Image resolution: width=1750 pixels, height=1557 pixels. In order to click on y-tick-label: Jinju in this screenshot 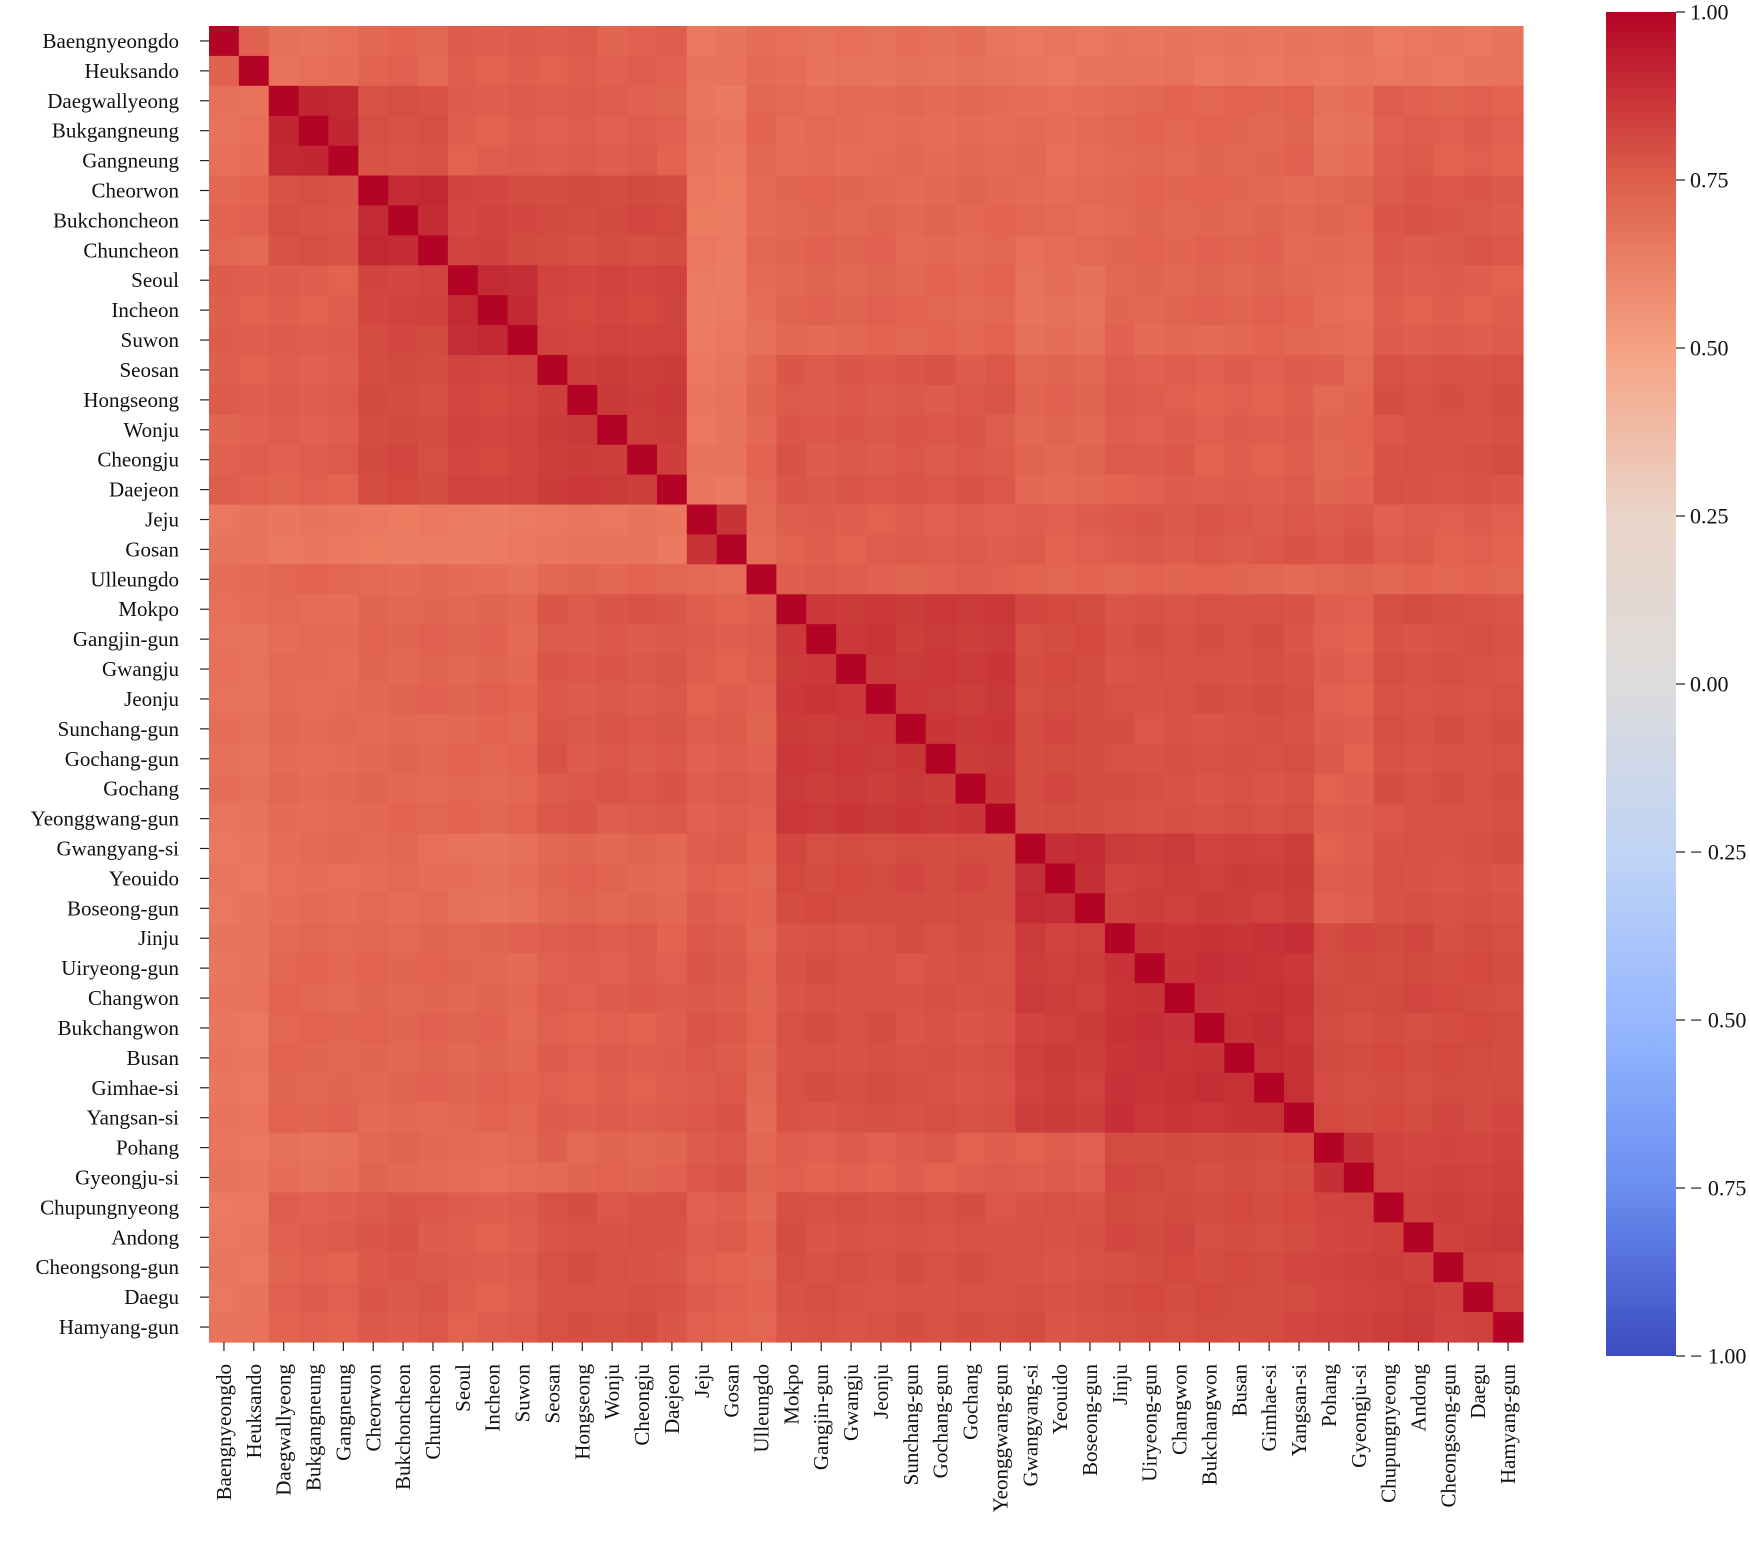, I will do `click(158, 938)`.